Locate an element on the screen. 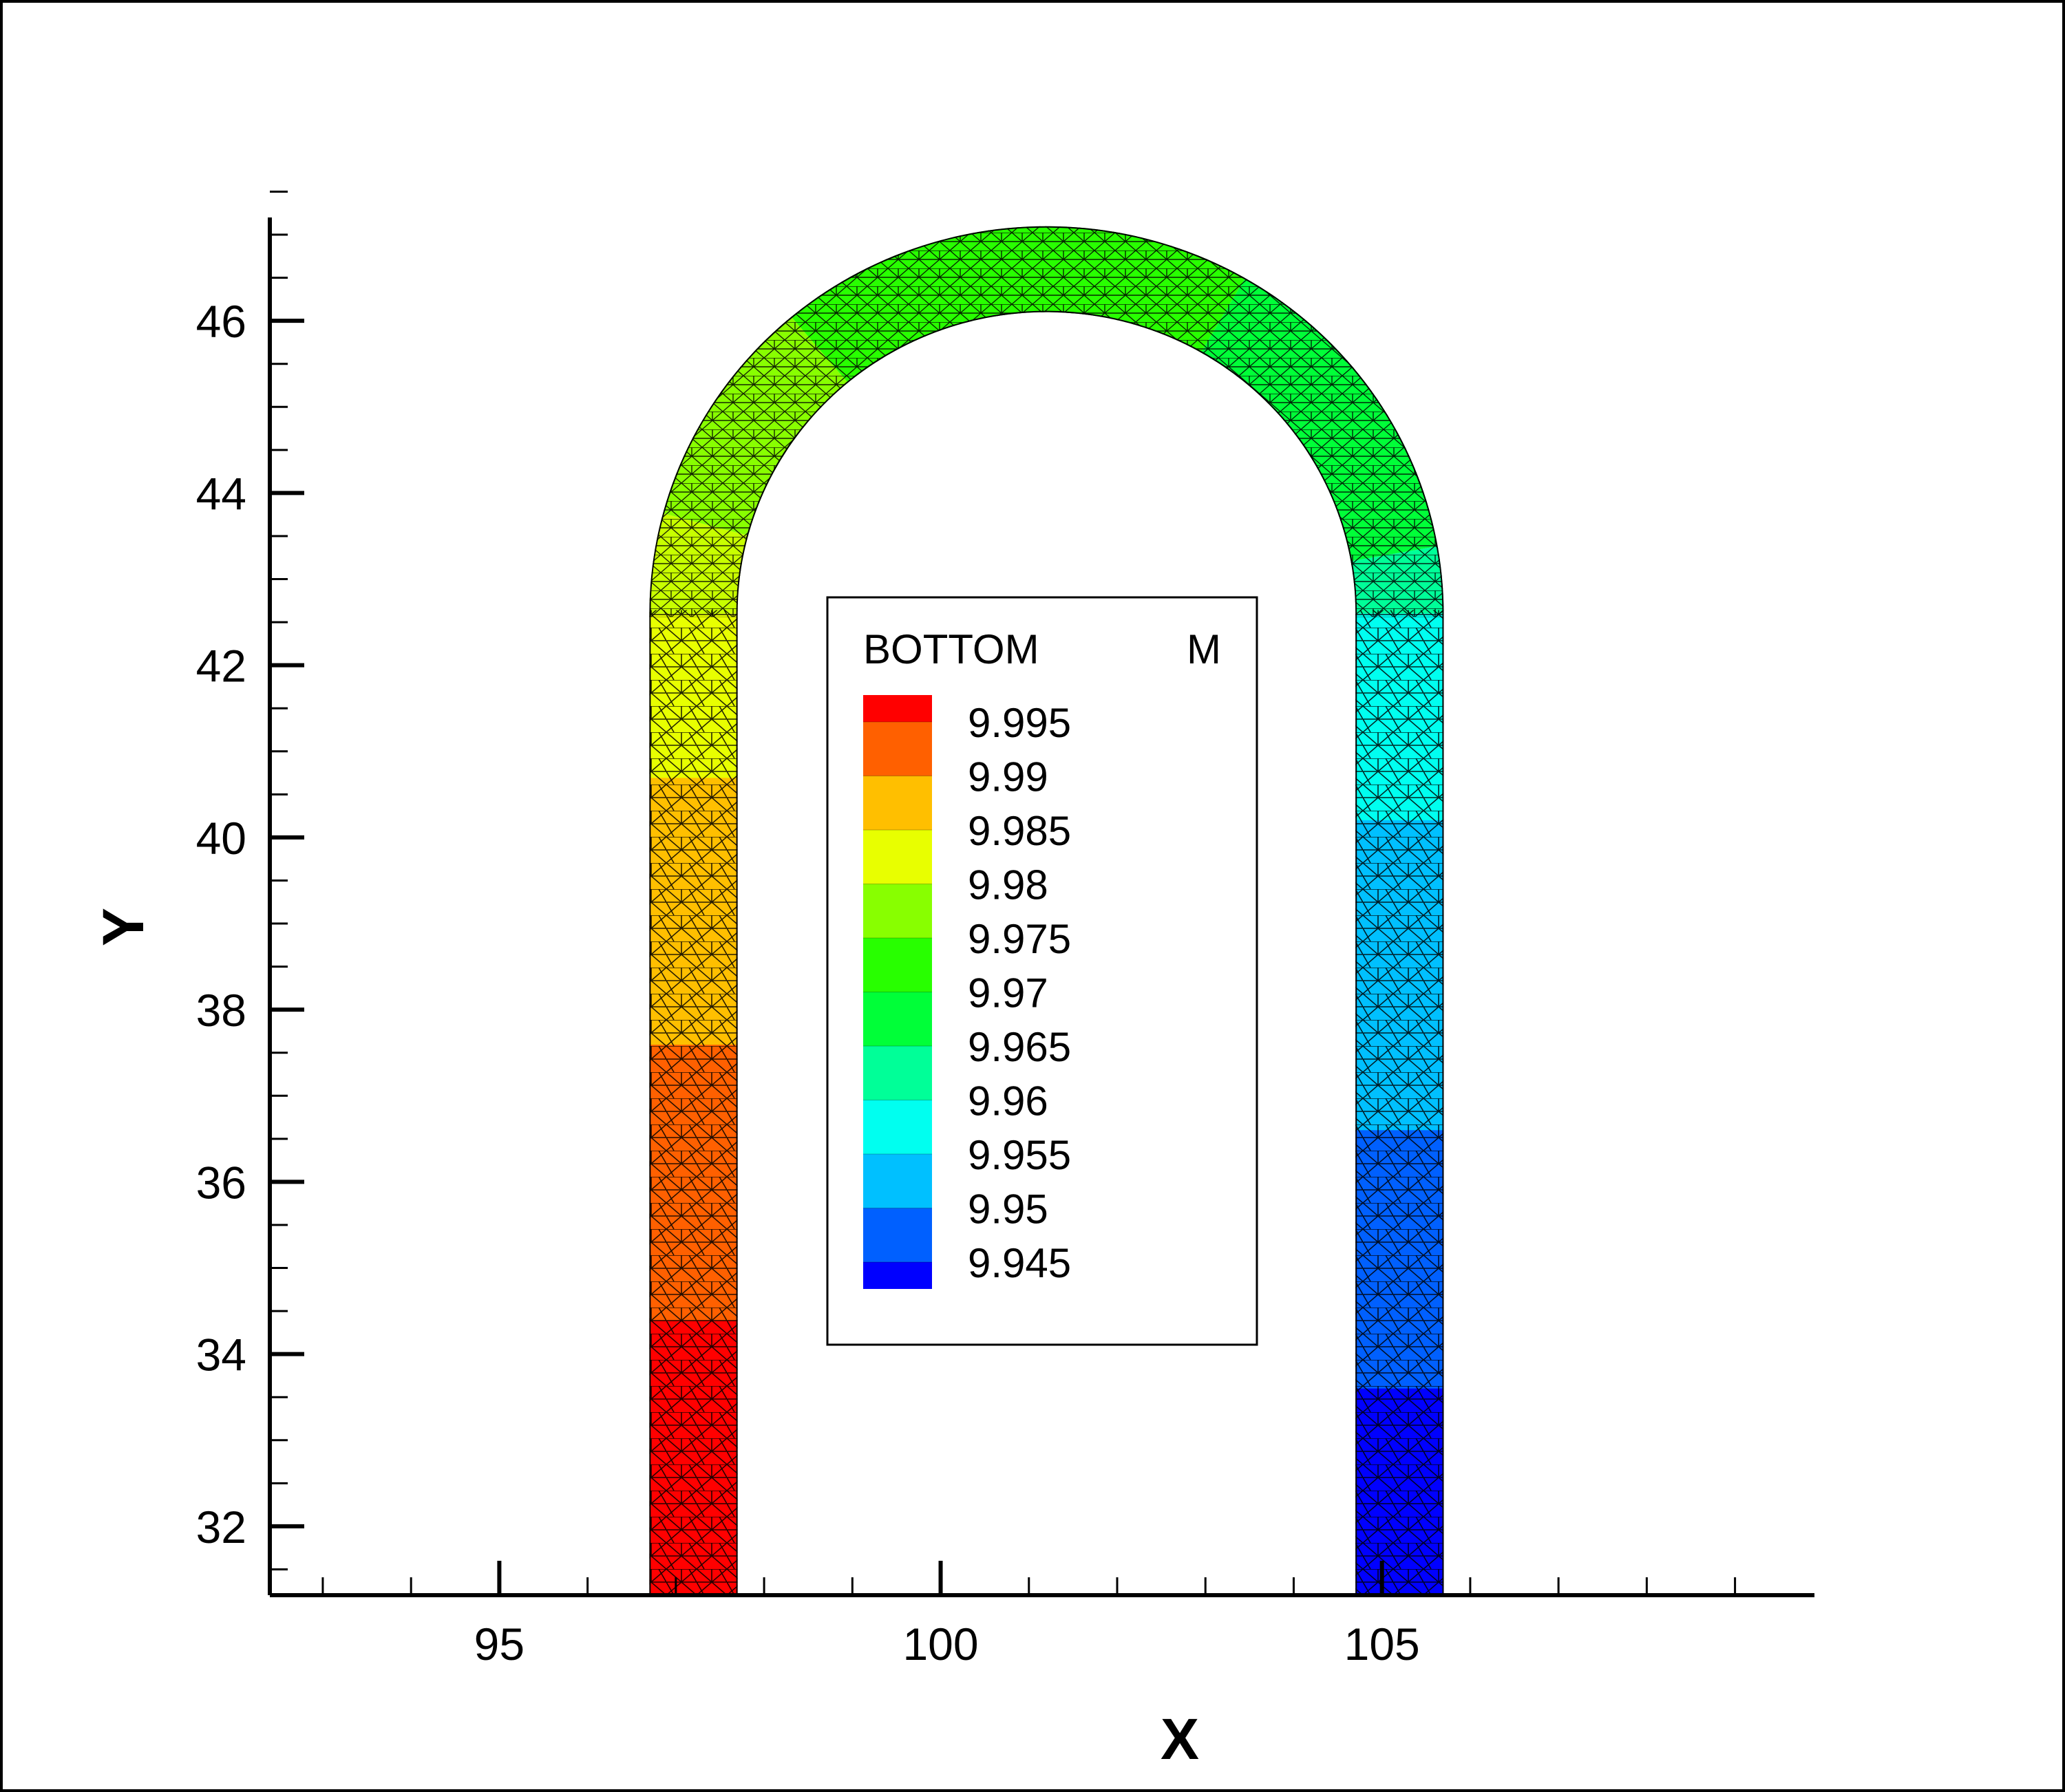 This screenshot has width=2065, height=1792. y-tick-label: 38 is located at coordinates (221, 1011).